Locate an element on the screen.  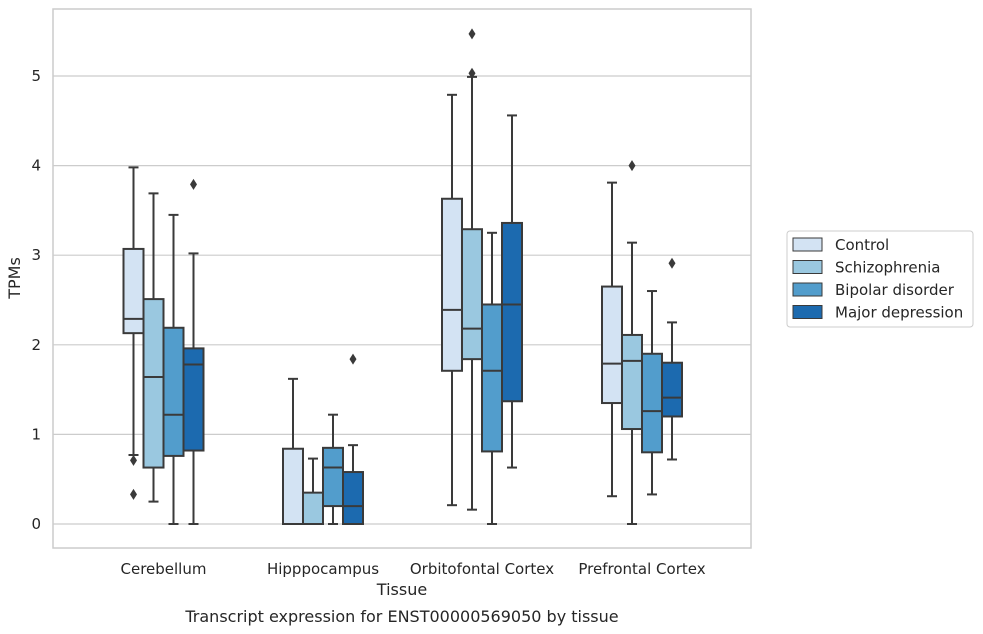
box-1-1-body is located at coordinates (133, 291).